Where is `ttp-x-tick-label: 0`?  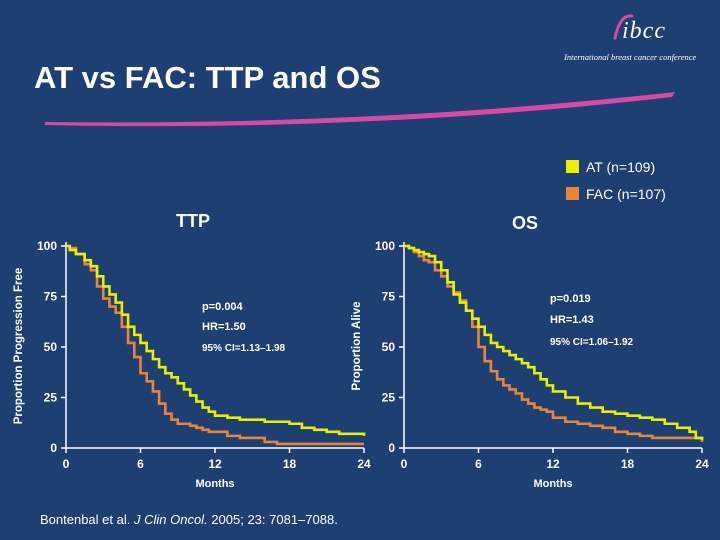 ttp-x-tick-label: 0 is located at coordinates (66, 464).